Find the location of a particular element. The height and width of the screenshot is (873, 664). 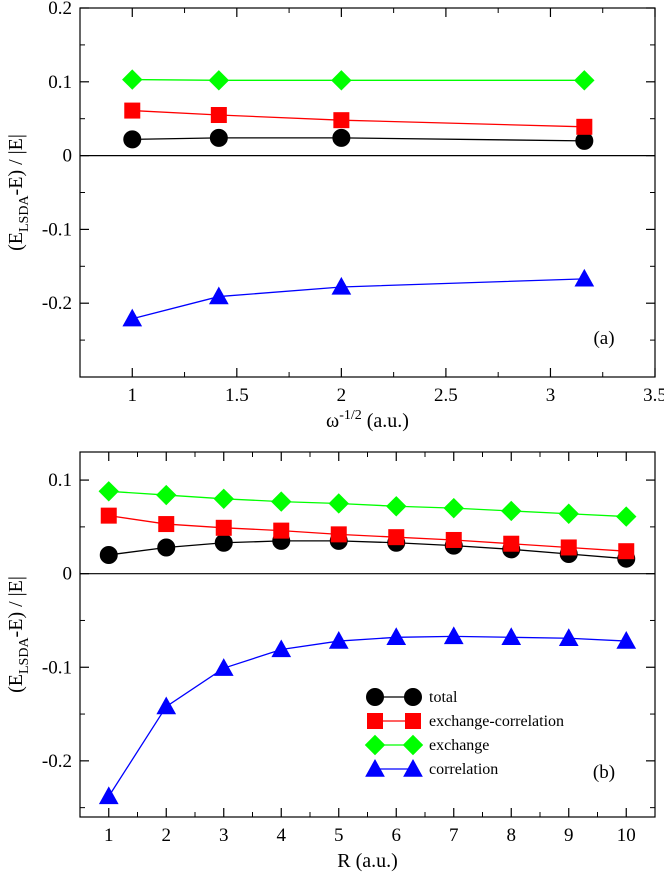

legend-label-correlation: correlation is located at coordinates (463, 769).